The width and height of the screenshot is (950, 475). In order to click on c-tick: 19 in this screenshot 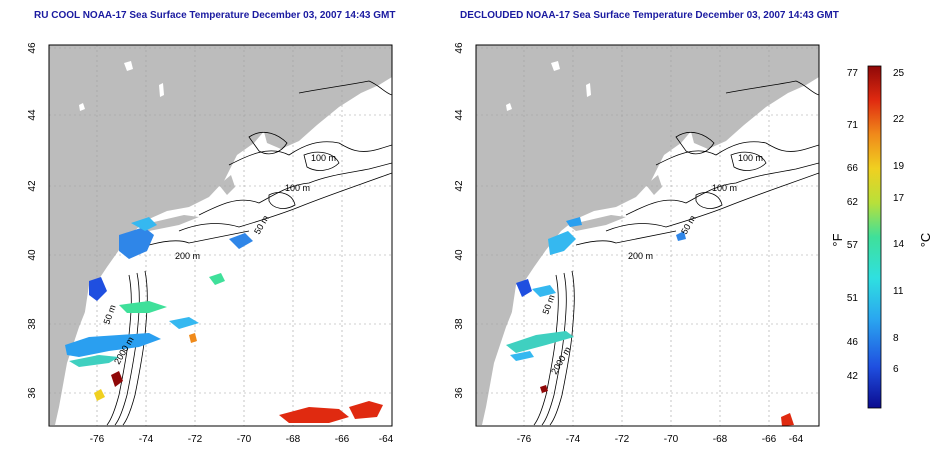, I will do `click(899, 166)`.